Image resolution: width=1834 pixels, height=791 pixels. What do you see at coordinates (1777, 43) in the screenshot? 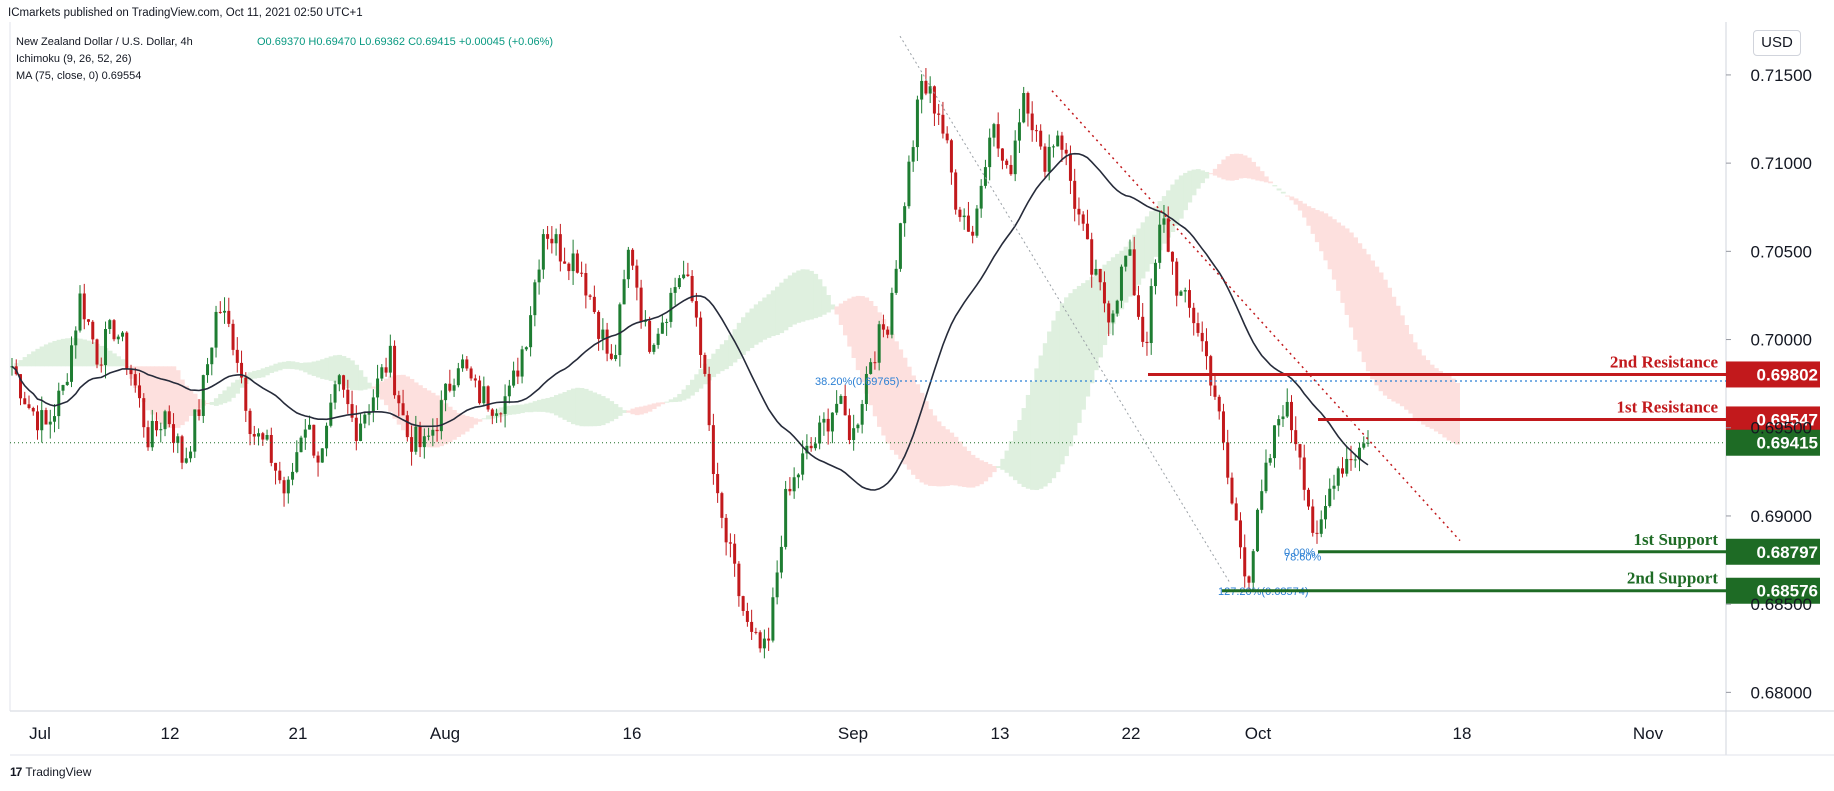
I see `currency-button: USD` at bounding box center [1777, 43].